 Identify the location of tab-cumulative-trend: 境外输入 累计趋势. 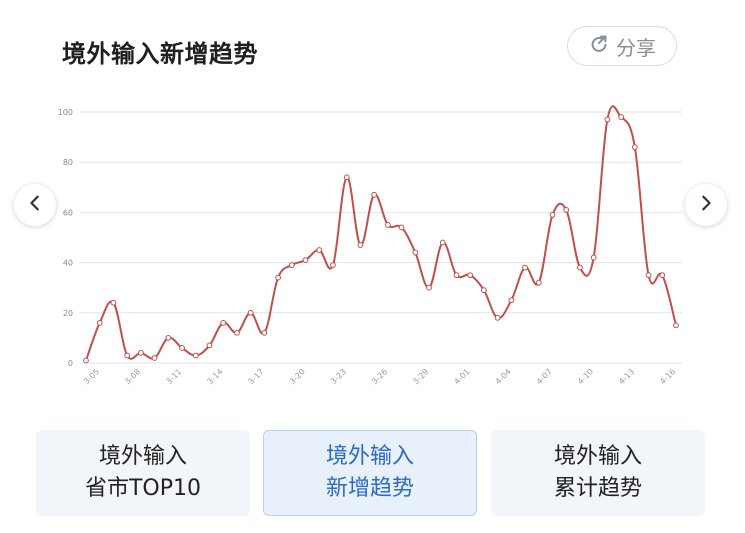
(598, 473).